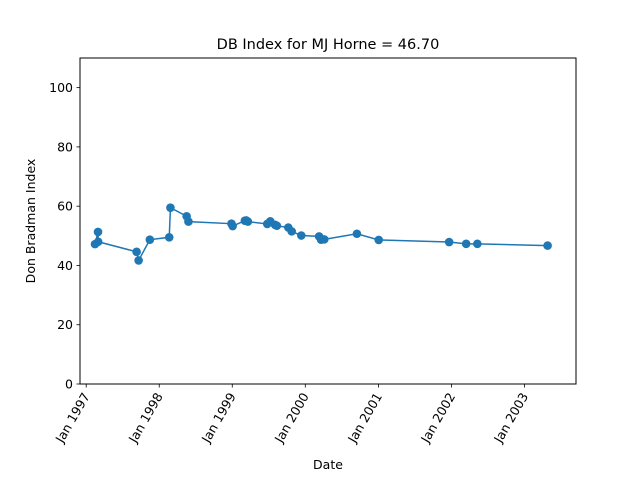 This screenshot has width=640, height=480. Describe the element at coordinates (364, 418) in the screenshot. I see `x-tick-label: Jan 2001` at that location.